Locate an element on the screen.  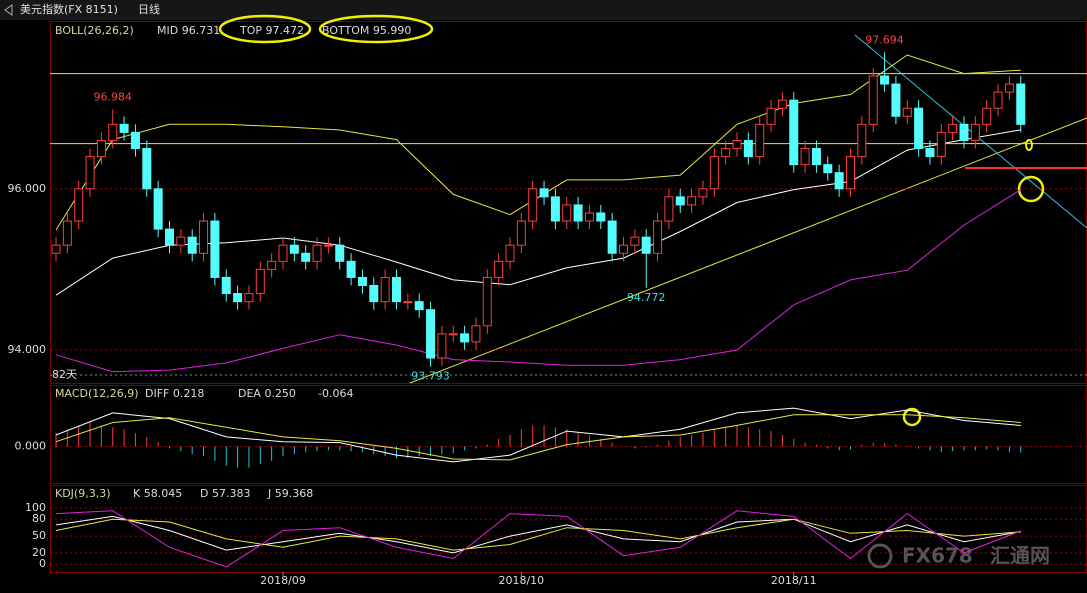
price-annotation: 93.793 is located at coordinates (430, 376).